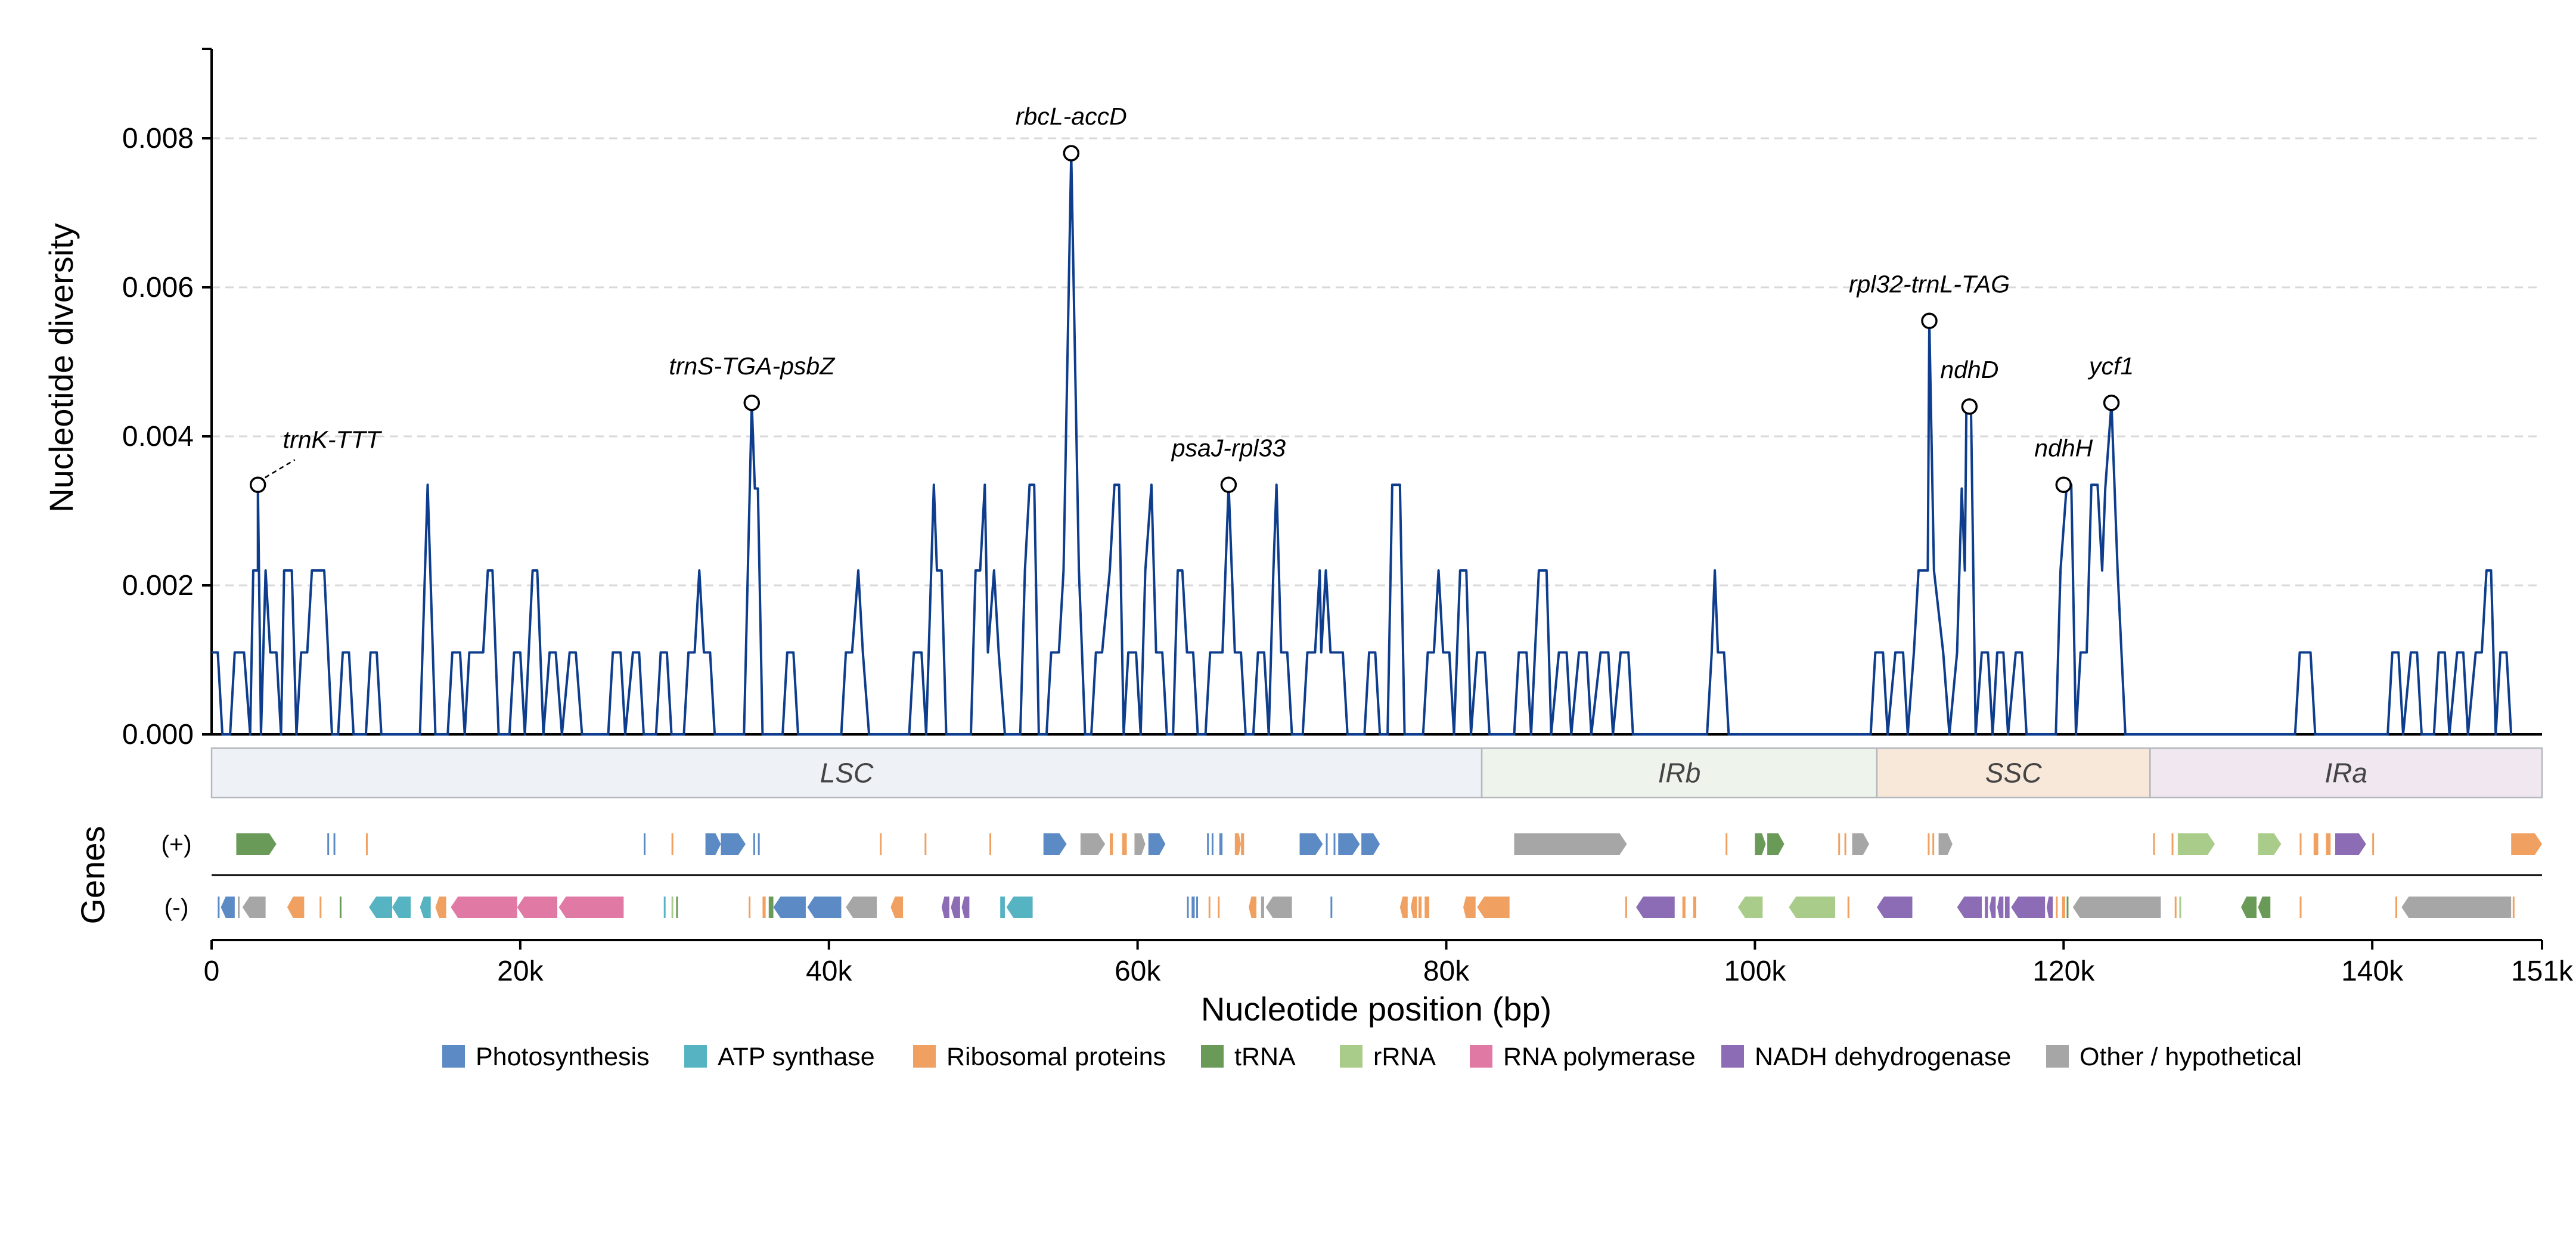 Image resolution: width=2576 pixels, height=1253 pixels. I want to click on region-label: IRa, so click(2346, 773).